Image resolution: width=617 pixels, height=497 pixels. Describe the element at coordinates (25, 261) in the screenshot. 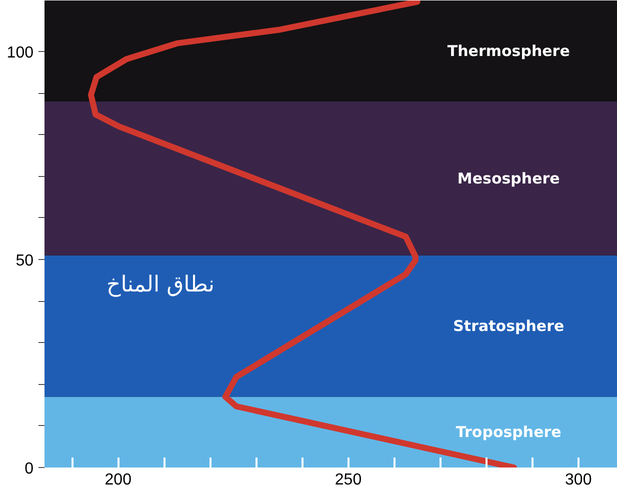

I see `y-tick-label: 50` at that location.